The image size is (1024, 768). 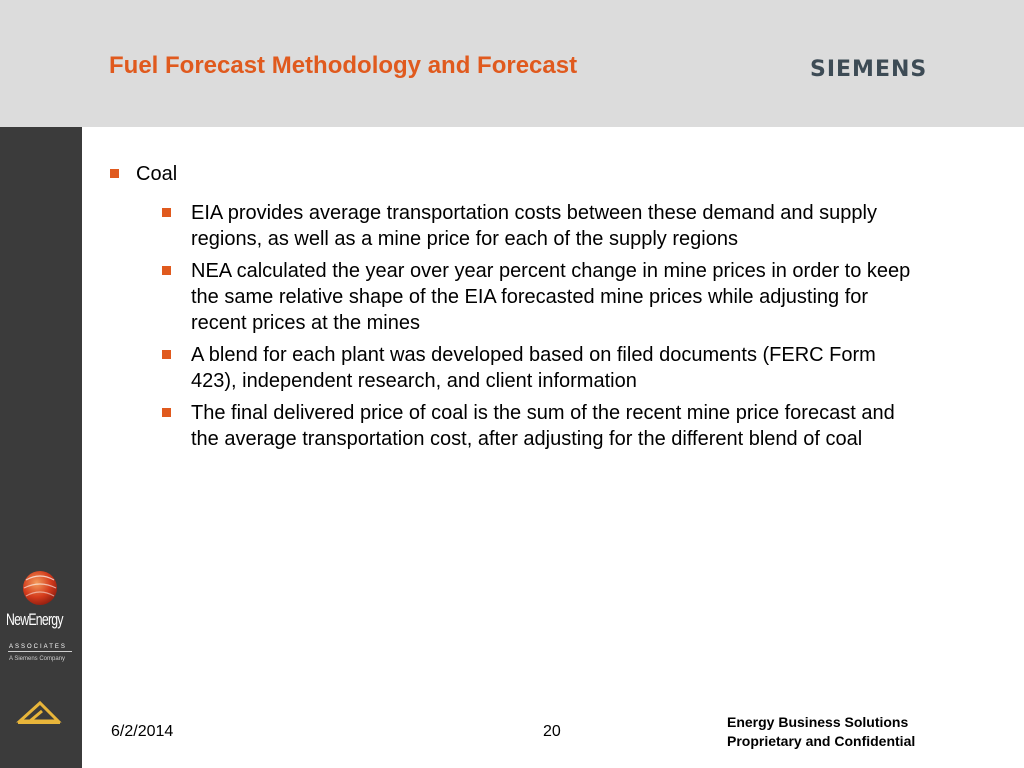 What do you see at coordinates (40, 588) in the screenshot?
I see `newenergy-globe-icon` at bounding box center [40, 588].